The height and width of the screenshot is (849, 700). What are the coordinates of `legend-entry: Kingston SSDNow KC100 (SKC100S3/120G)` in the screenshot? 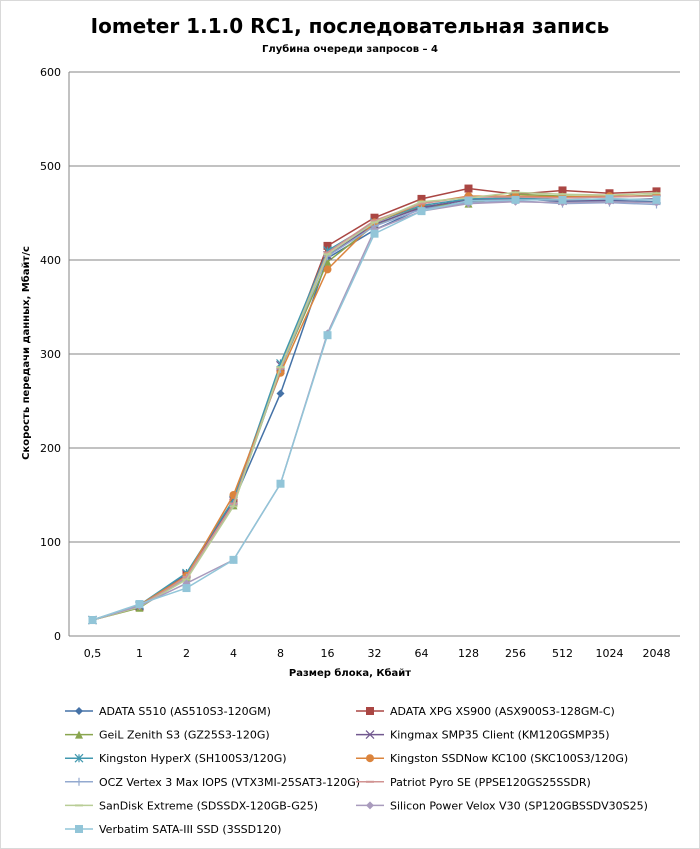 It's located at (492, 758).